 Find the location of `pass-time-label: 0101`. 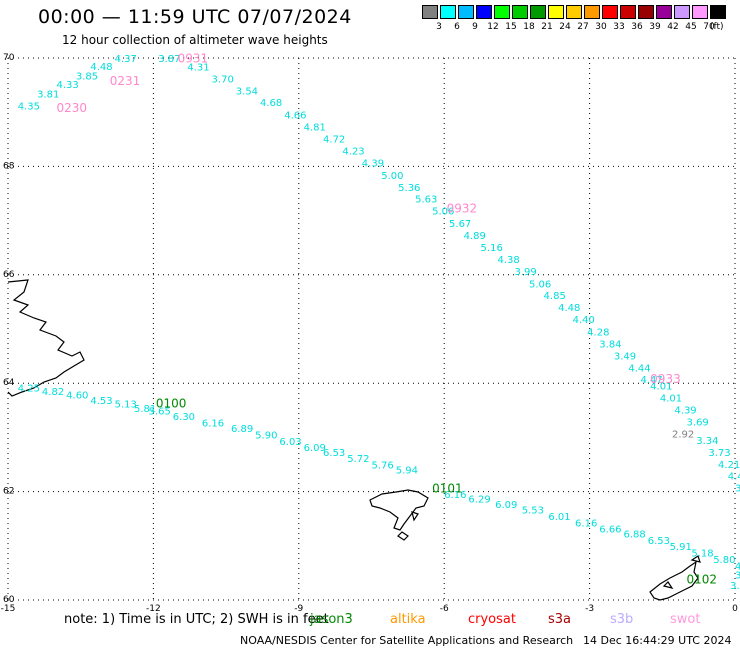

pass-time-label: 0101 is located at coordinates (447, 489).